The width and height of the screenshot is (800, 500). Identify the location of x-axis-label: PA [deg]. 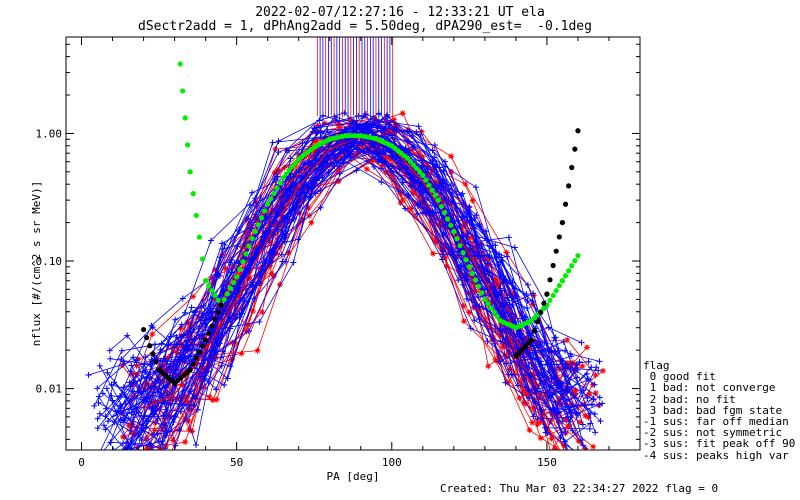
(353, 476).